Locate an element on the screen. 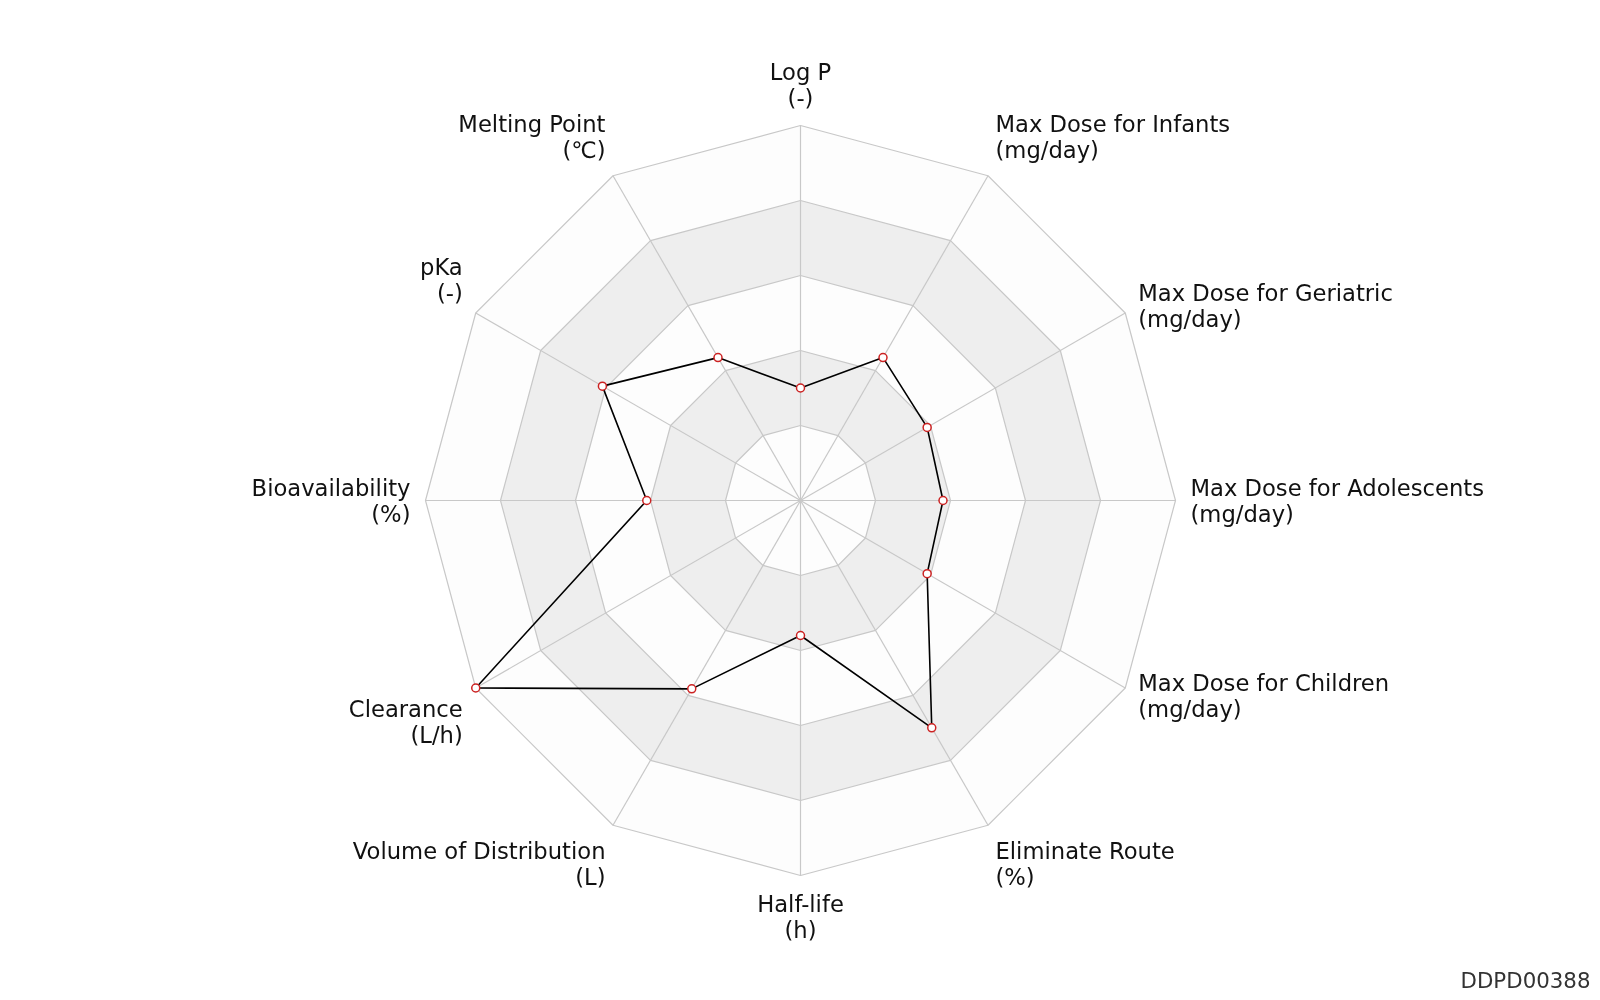 The height and width of the screenshot is (1000, 1600). spoke-label: pKa (-) is located at coordinates (441, 279).